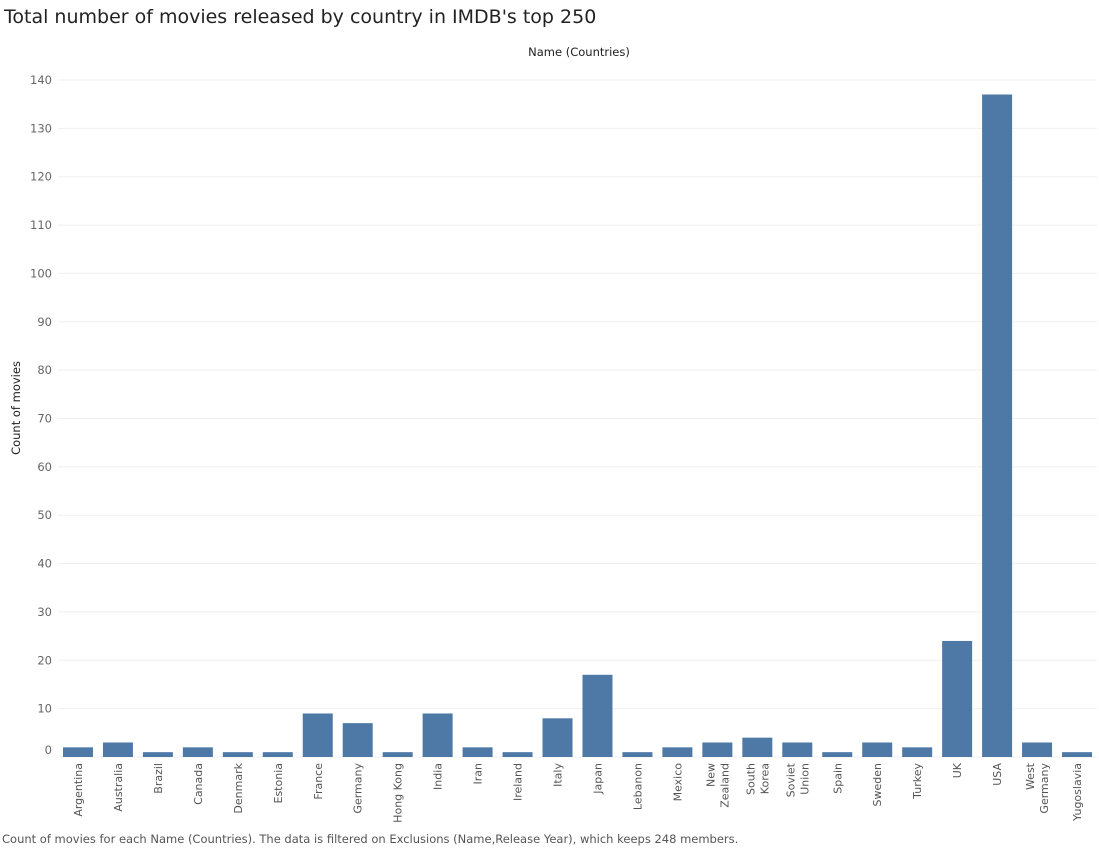 This screenshot has width=1099, height=849. What do you see at coordinates (198, 784) in the screenshot?
I see `x-category-label: Canada` at bounding box center [198, 784].